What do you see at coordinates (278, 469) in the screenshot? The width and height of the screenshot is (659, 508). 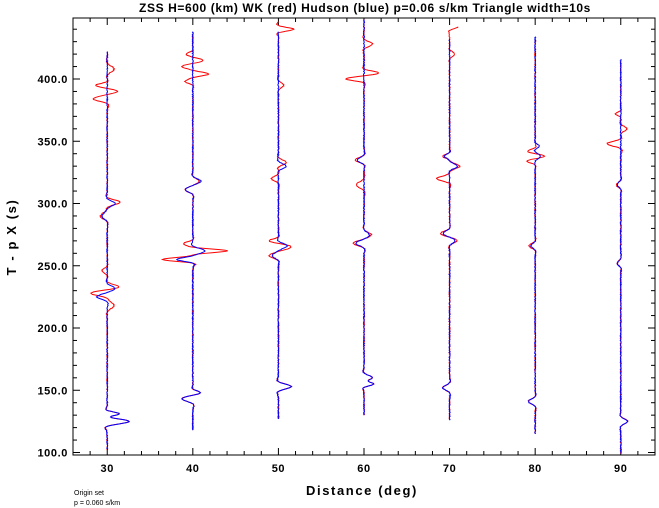 I see `x-tick-label: 50` at bounding box center [278, 469].